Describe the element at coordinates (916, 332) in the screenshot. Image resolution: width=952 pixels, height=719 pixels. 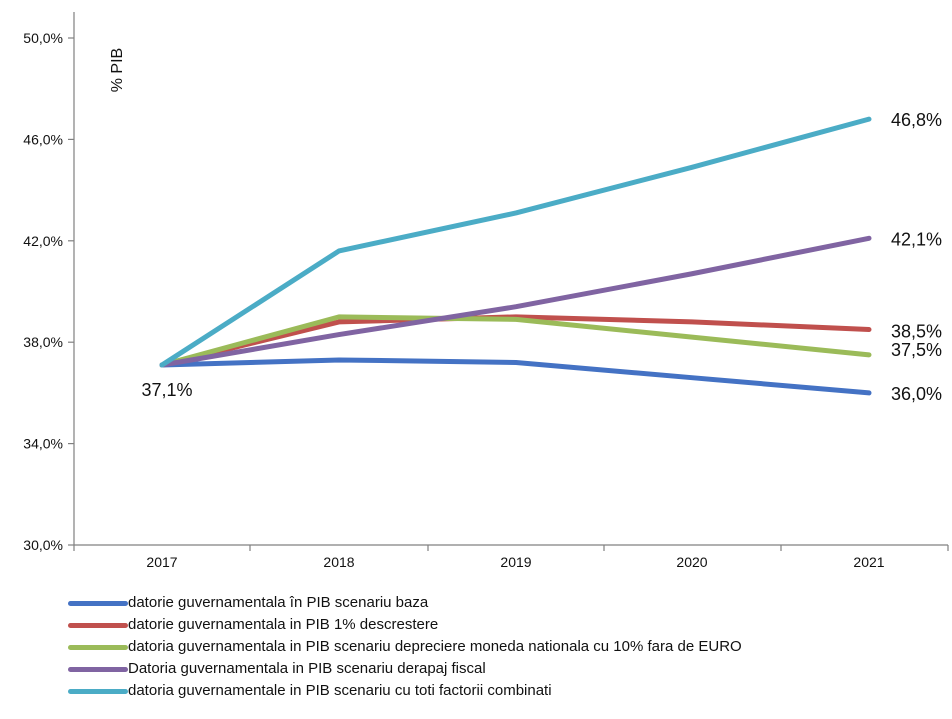
I see `data-label-4: 38,5%` at that location.